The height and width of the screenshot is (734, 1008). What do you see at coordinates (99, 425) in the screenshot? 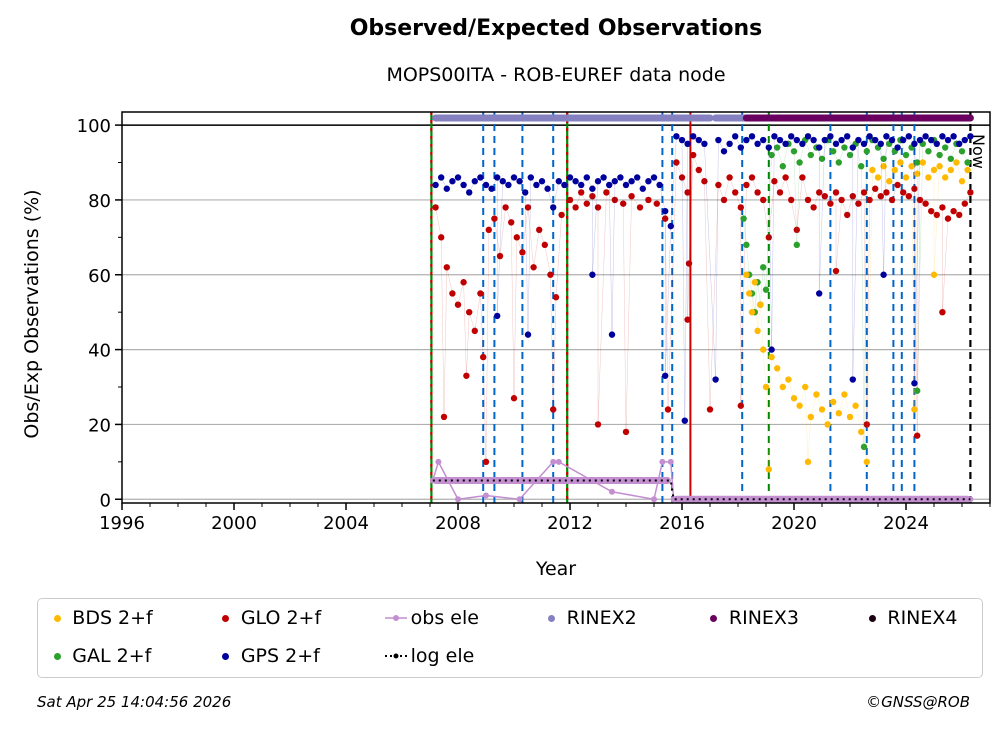
I see `y-tick-label: 20` at bounding box center [99, 425].